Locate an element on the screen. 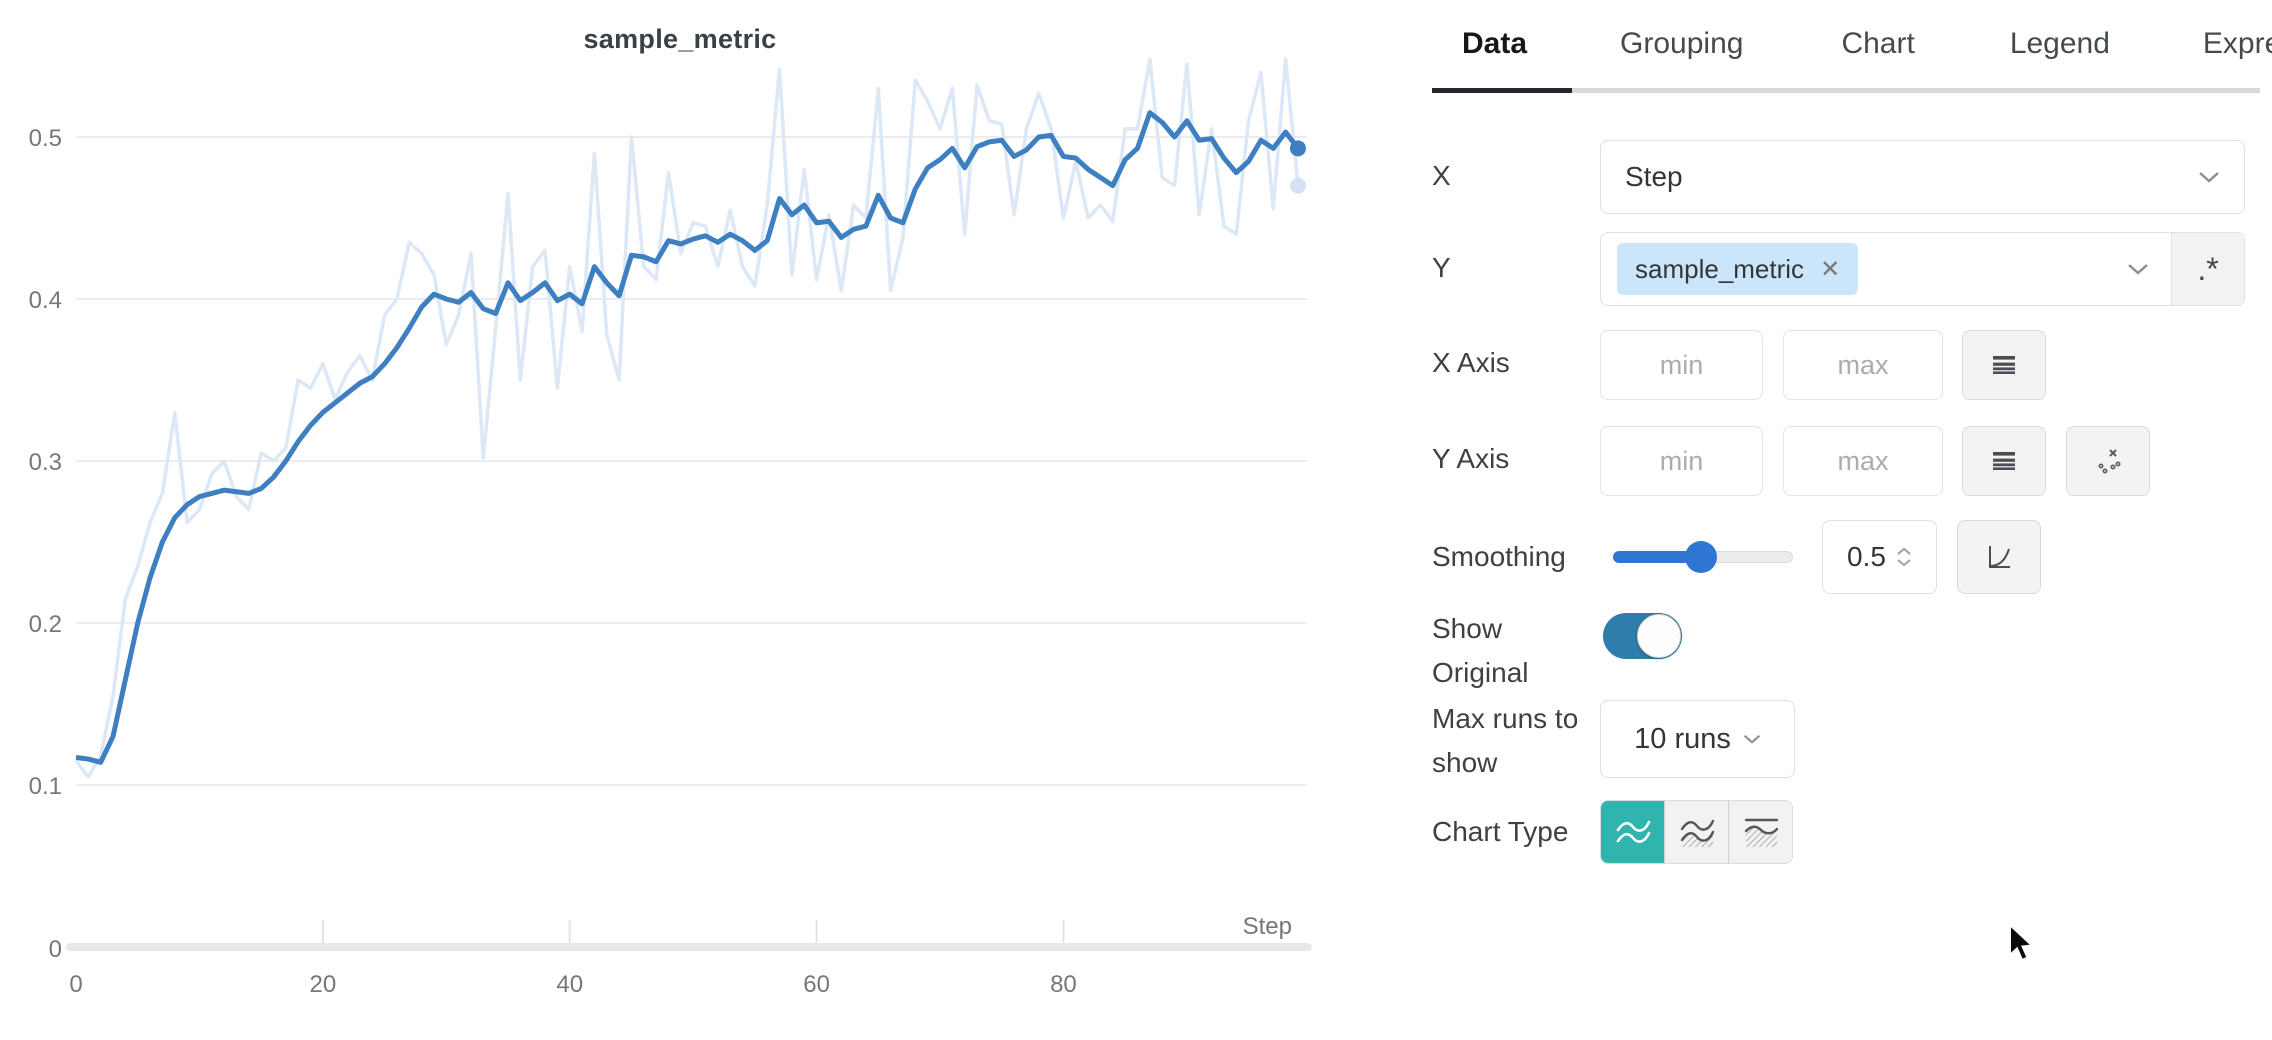 Image resolution: width=2272 pixels, height=1040 pixels. y-axis-log-scale-button is located at coordinates (2004, 461).